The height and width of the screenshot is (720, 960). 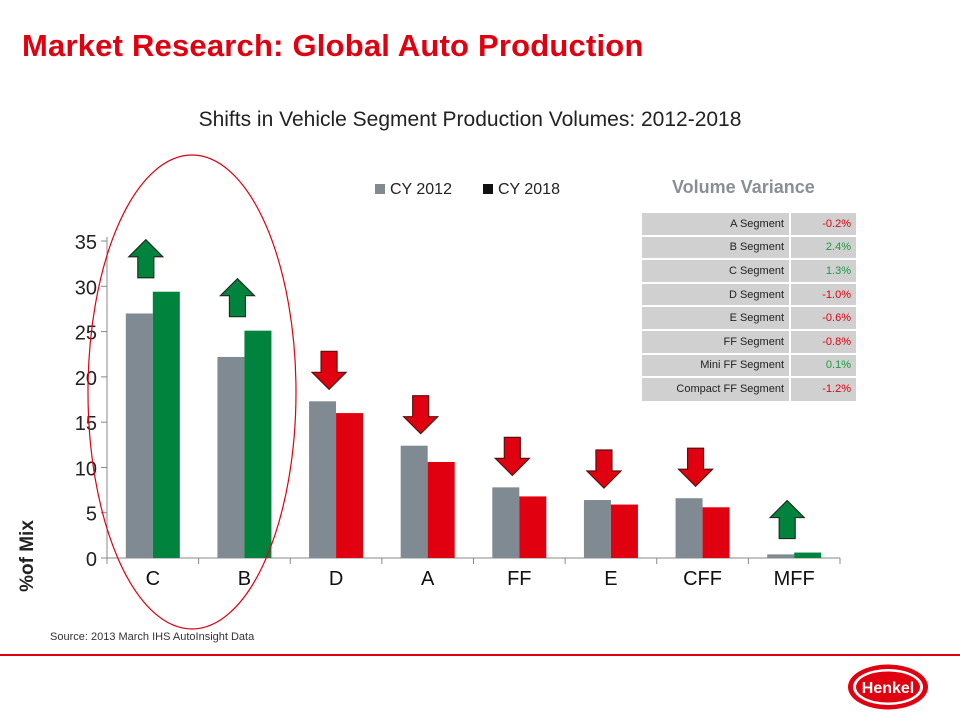 I want to click on variance-value: -1.0%, so click(x=823, y=294).